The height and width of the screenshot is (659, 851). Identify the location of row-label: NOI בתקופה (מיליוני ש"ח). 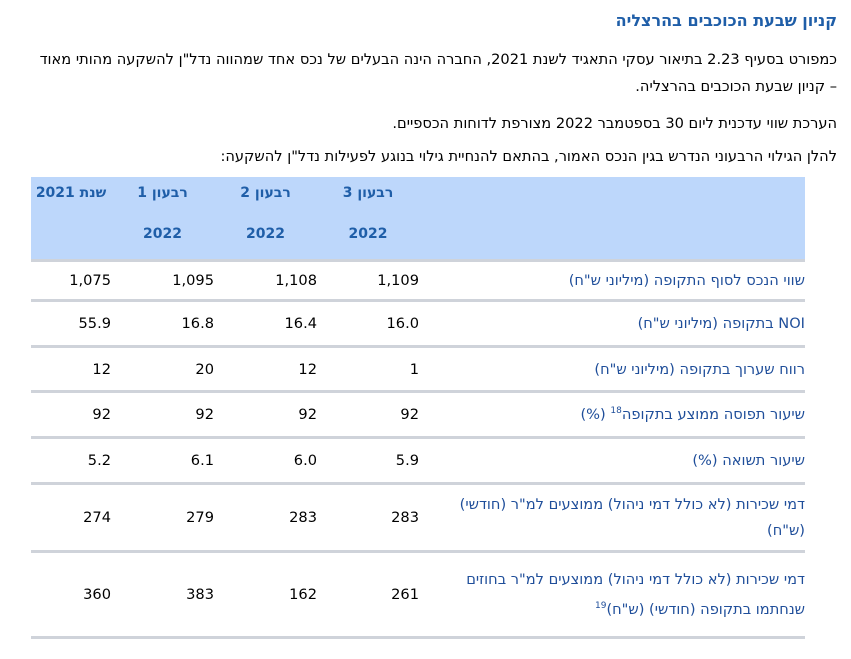
(612, 324).